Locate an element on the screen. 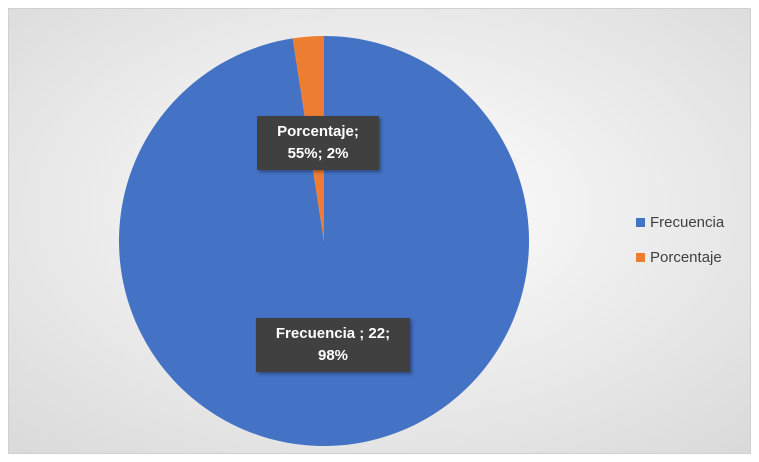  legend-item: Porcentaje is located at coordinates (679, 257).